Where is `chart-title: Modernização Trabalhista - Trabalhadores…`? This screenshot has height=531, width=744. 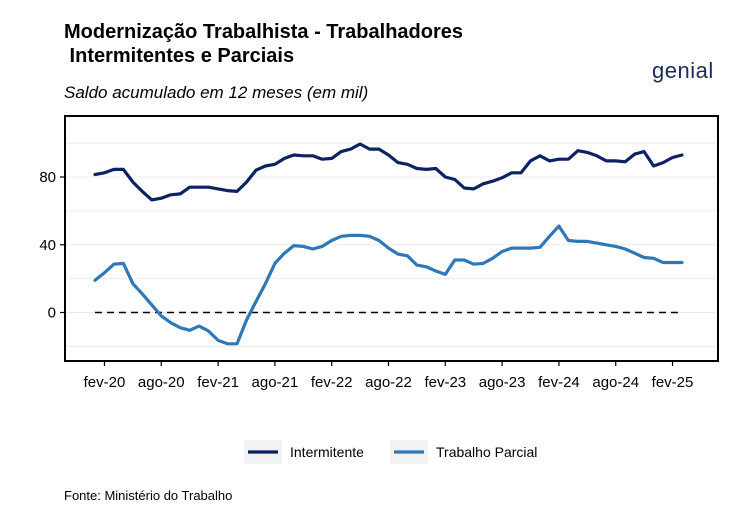 chart-title: Modernização Trabalhista - Trabalhadores… is located at coordinates (264, 44).